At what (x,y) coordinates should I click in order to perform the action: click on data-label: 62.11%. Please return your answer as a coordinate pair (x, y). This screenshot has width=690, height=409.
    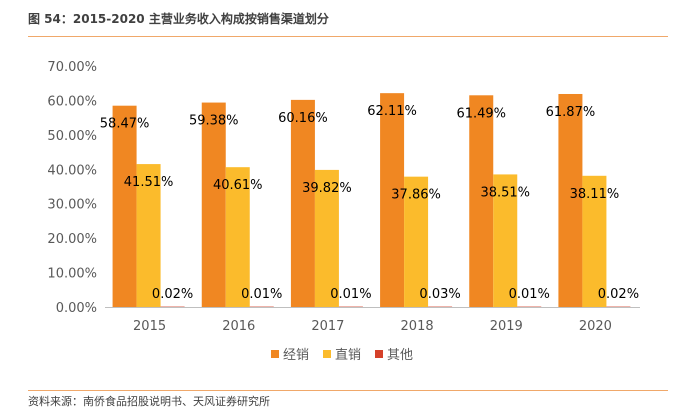
    Looking at the image, I should click on (392, 111).